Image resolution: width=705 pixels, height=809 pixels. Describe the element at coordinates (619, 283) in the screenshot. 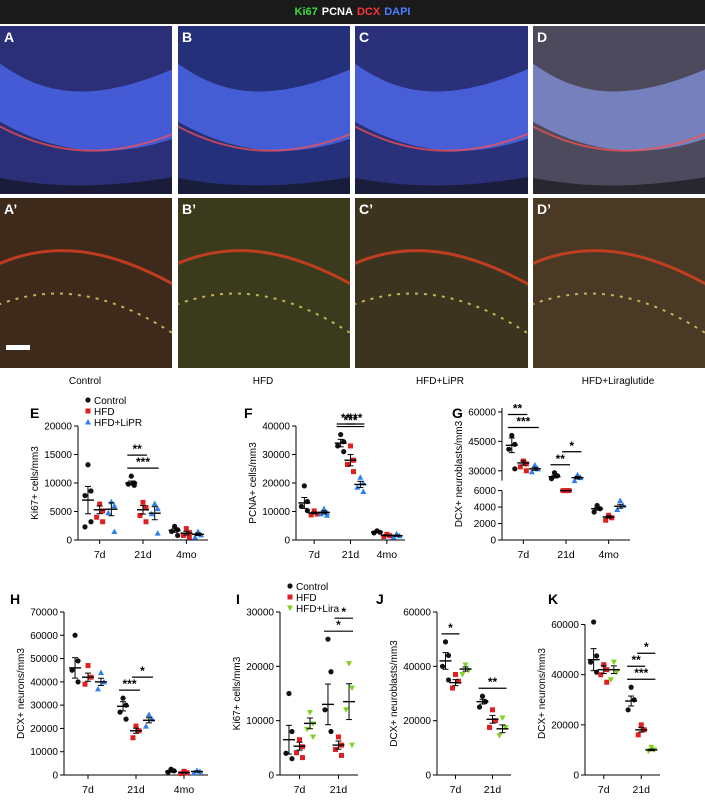

I see `micrograph-d-prime: D’` at that location.